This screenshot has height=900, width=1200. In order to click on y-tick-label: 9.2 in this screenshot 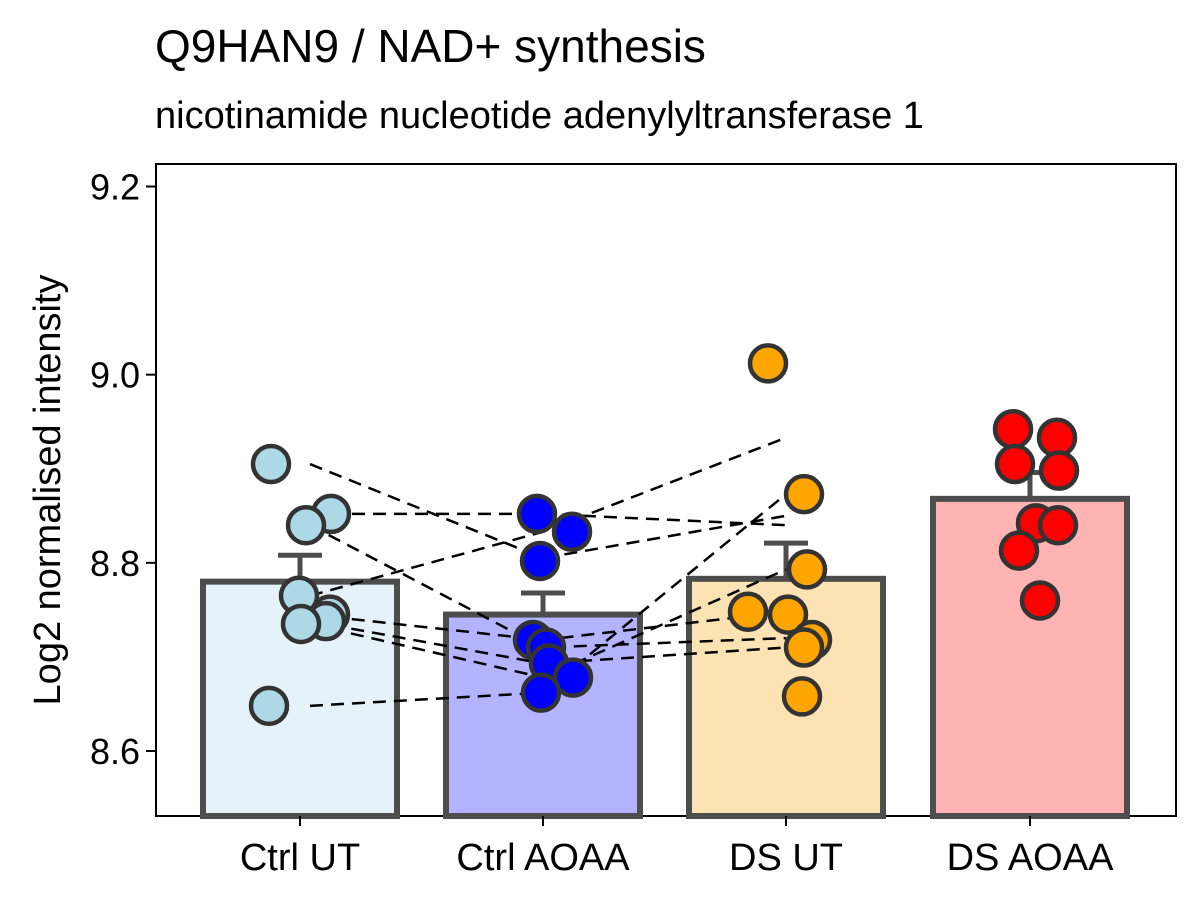, I will do `click(115, 187)`.